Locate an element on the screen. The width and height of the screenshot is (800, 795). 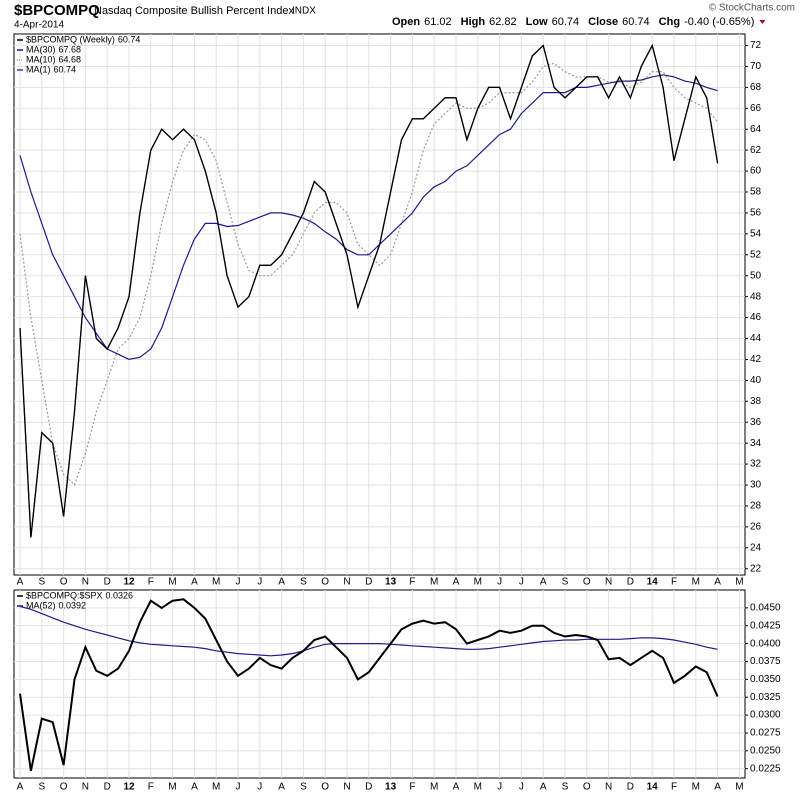
y-tick-label: 44 is located at coordinates (756, 338).